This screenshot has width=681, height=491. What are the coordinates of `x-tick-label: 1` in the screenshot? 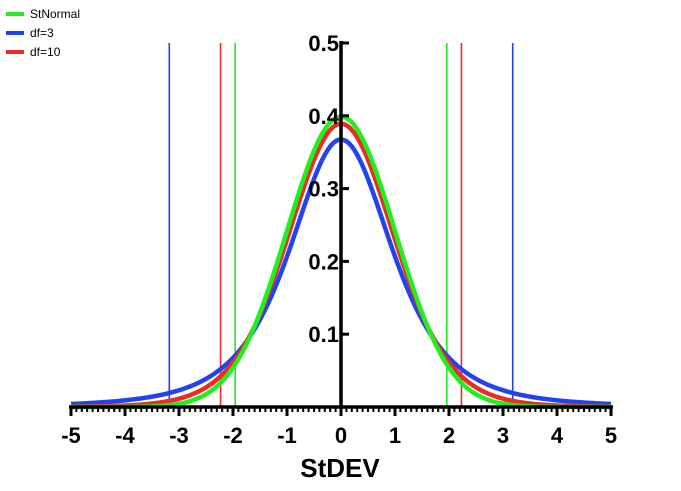 It's located at (395, 435).